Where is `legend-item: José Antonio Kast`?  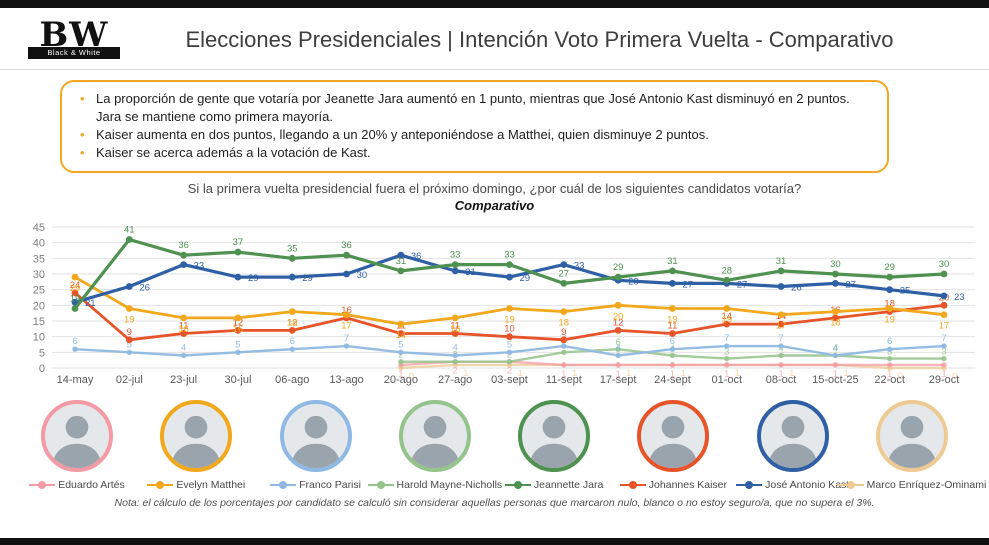
legend-item: José Antonio Kast is located at coordinates (792, 485).